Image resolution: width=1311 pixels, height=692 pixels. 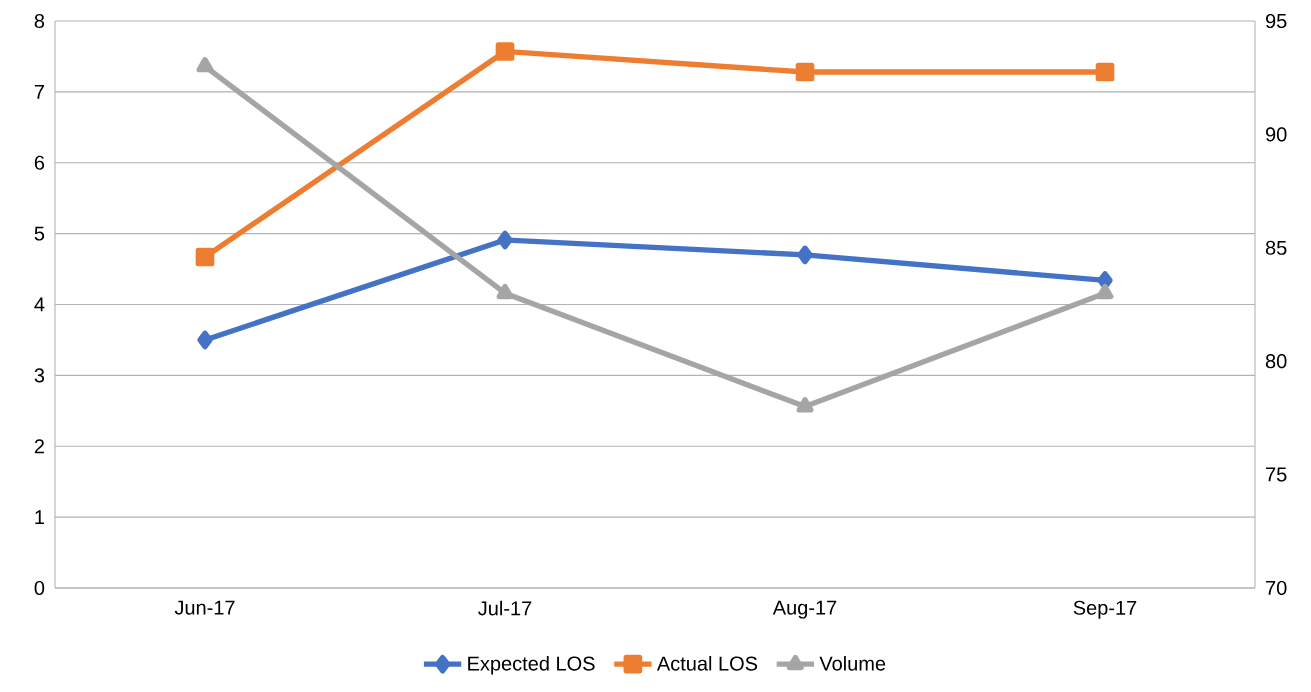 What do you see at coordinates (531, 665) in the screenshot?
I see `legend-label: Expected LOS` at bounding box center [531, 665].